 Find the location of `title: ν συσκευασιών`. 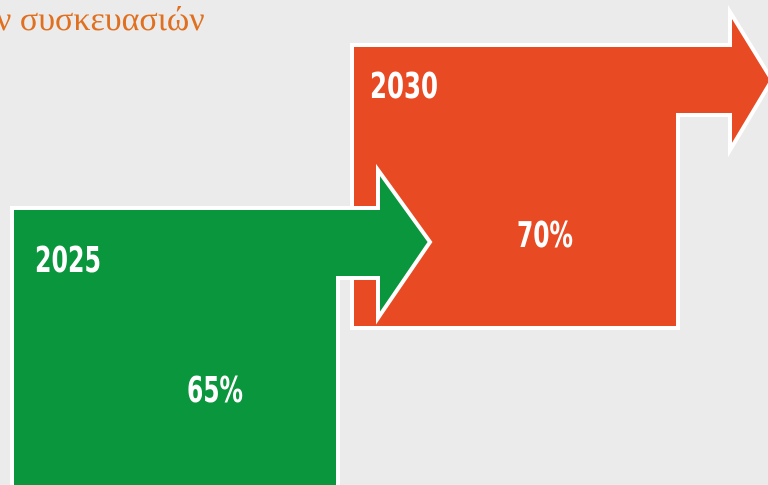

title: ν συσκευασιών is located at coordinates (102, 19).